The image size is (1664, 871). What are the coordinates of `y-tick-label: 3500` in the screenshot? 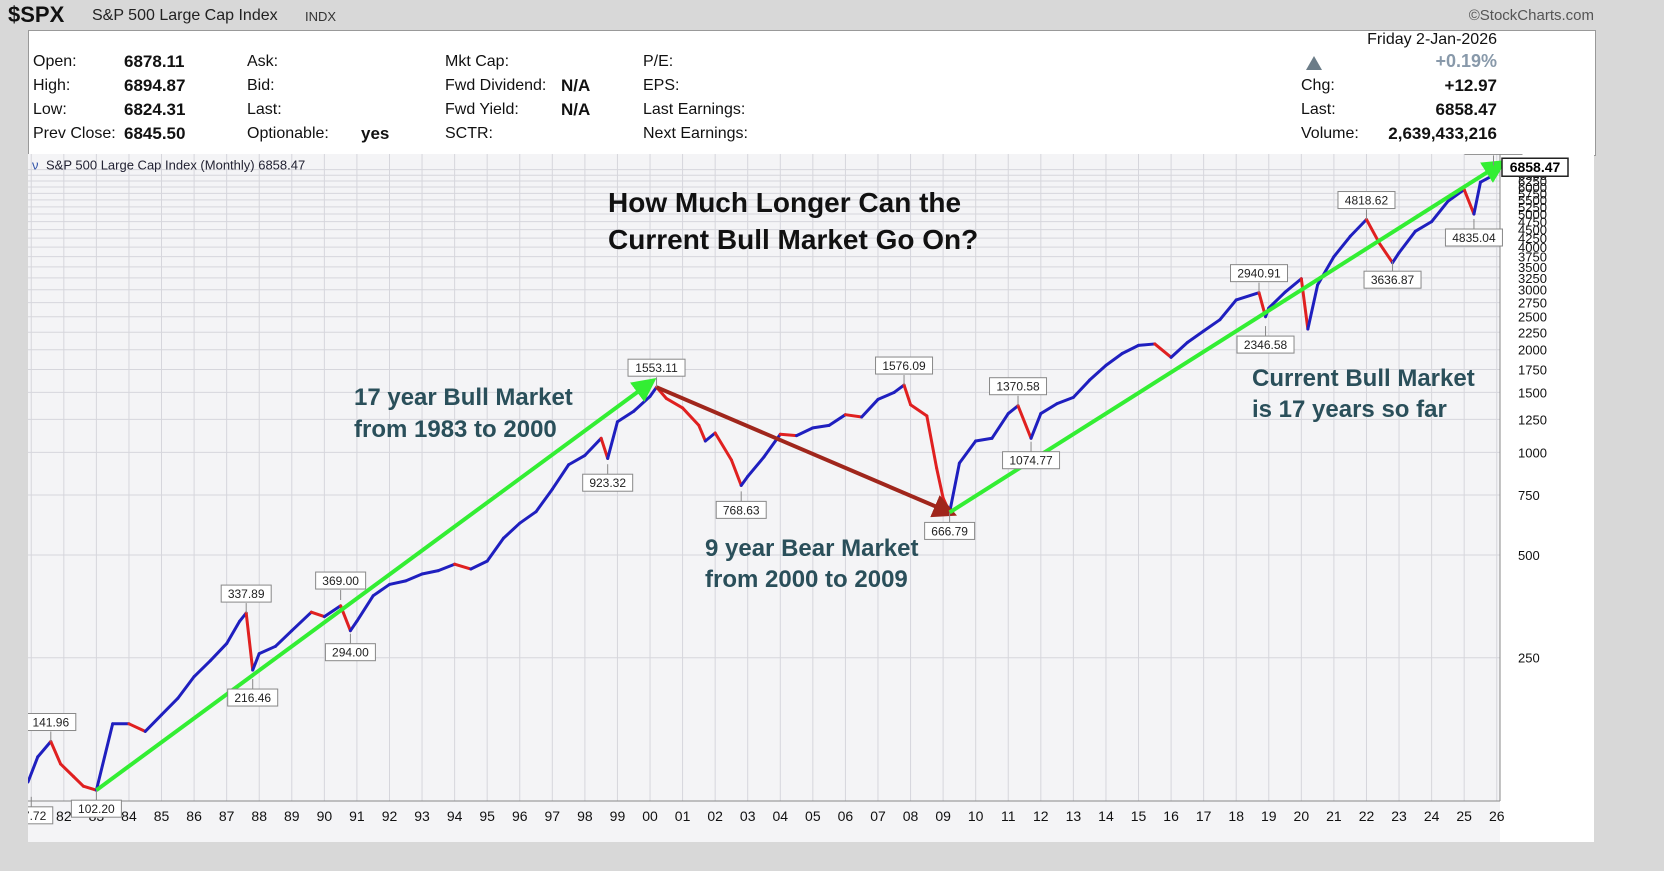 It's located at (1532, 267).